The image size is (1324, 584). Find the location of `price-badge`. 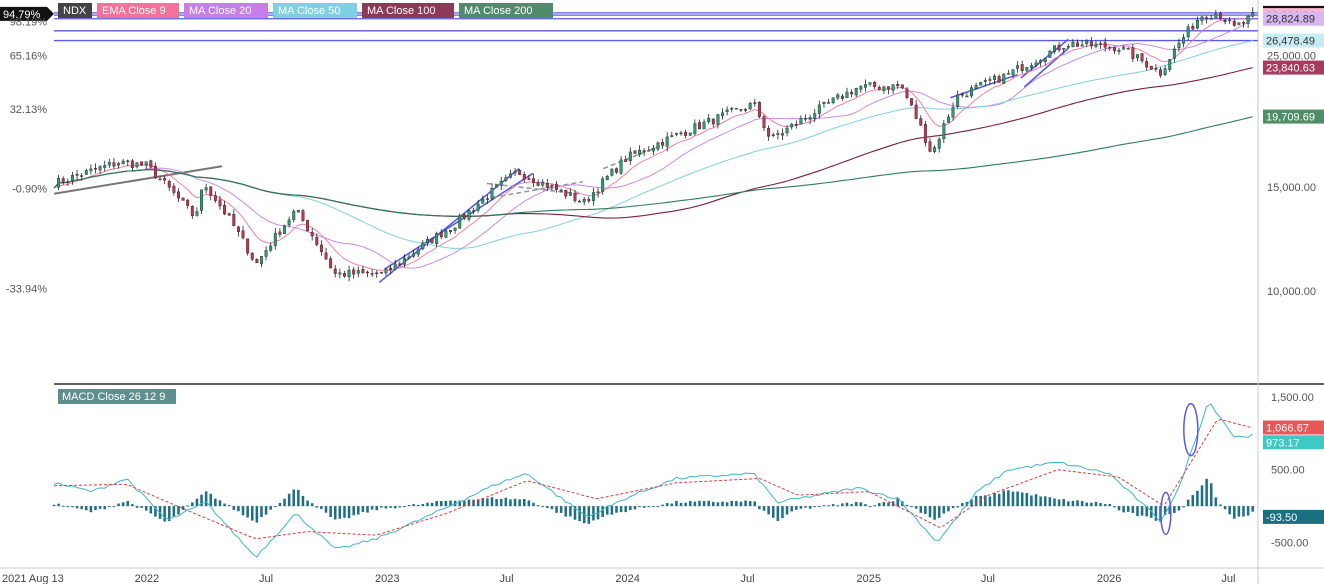

price-badge is located at coordinates (1293, 116).